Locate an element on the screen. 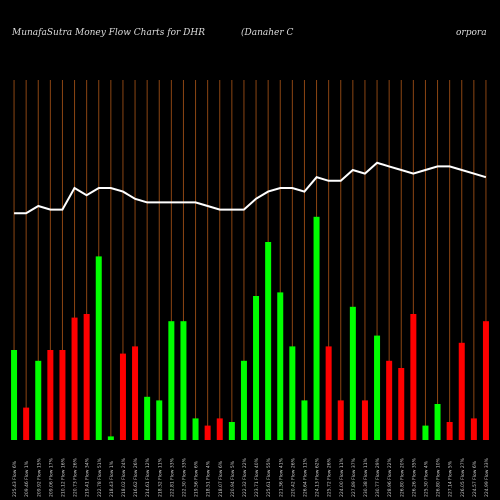 The width and height of the screenshot is (500, 500). x-tick-label: 220.94 Flow 5% is located at coordinates (233, 478).